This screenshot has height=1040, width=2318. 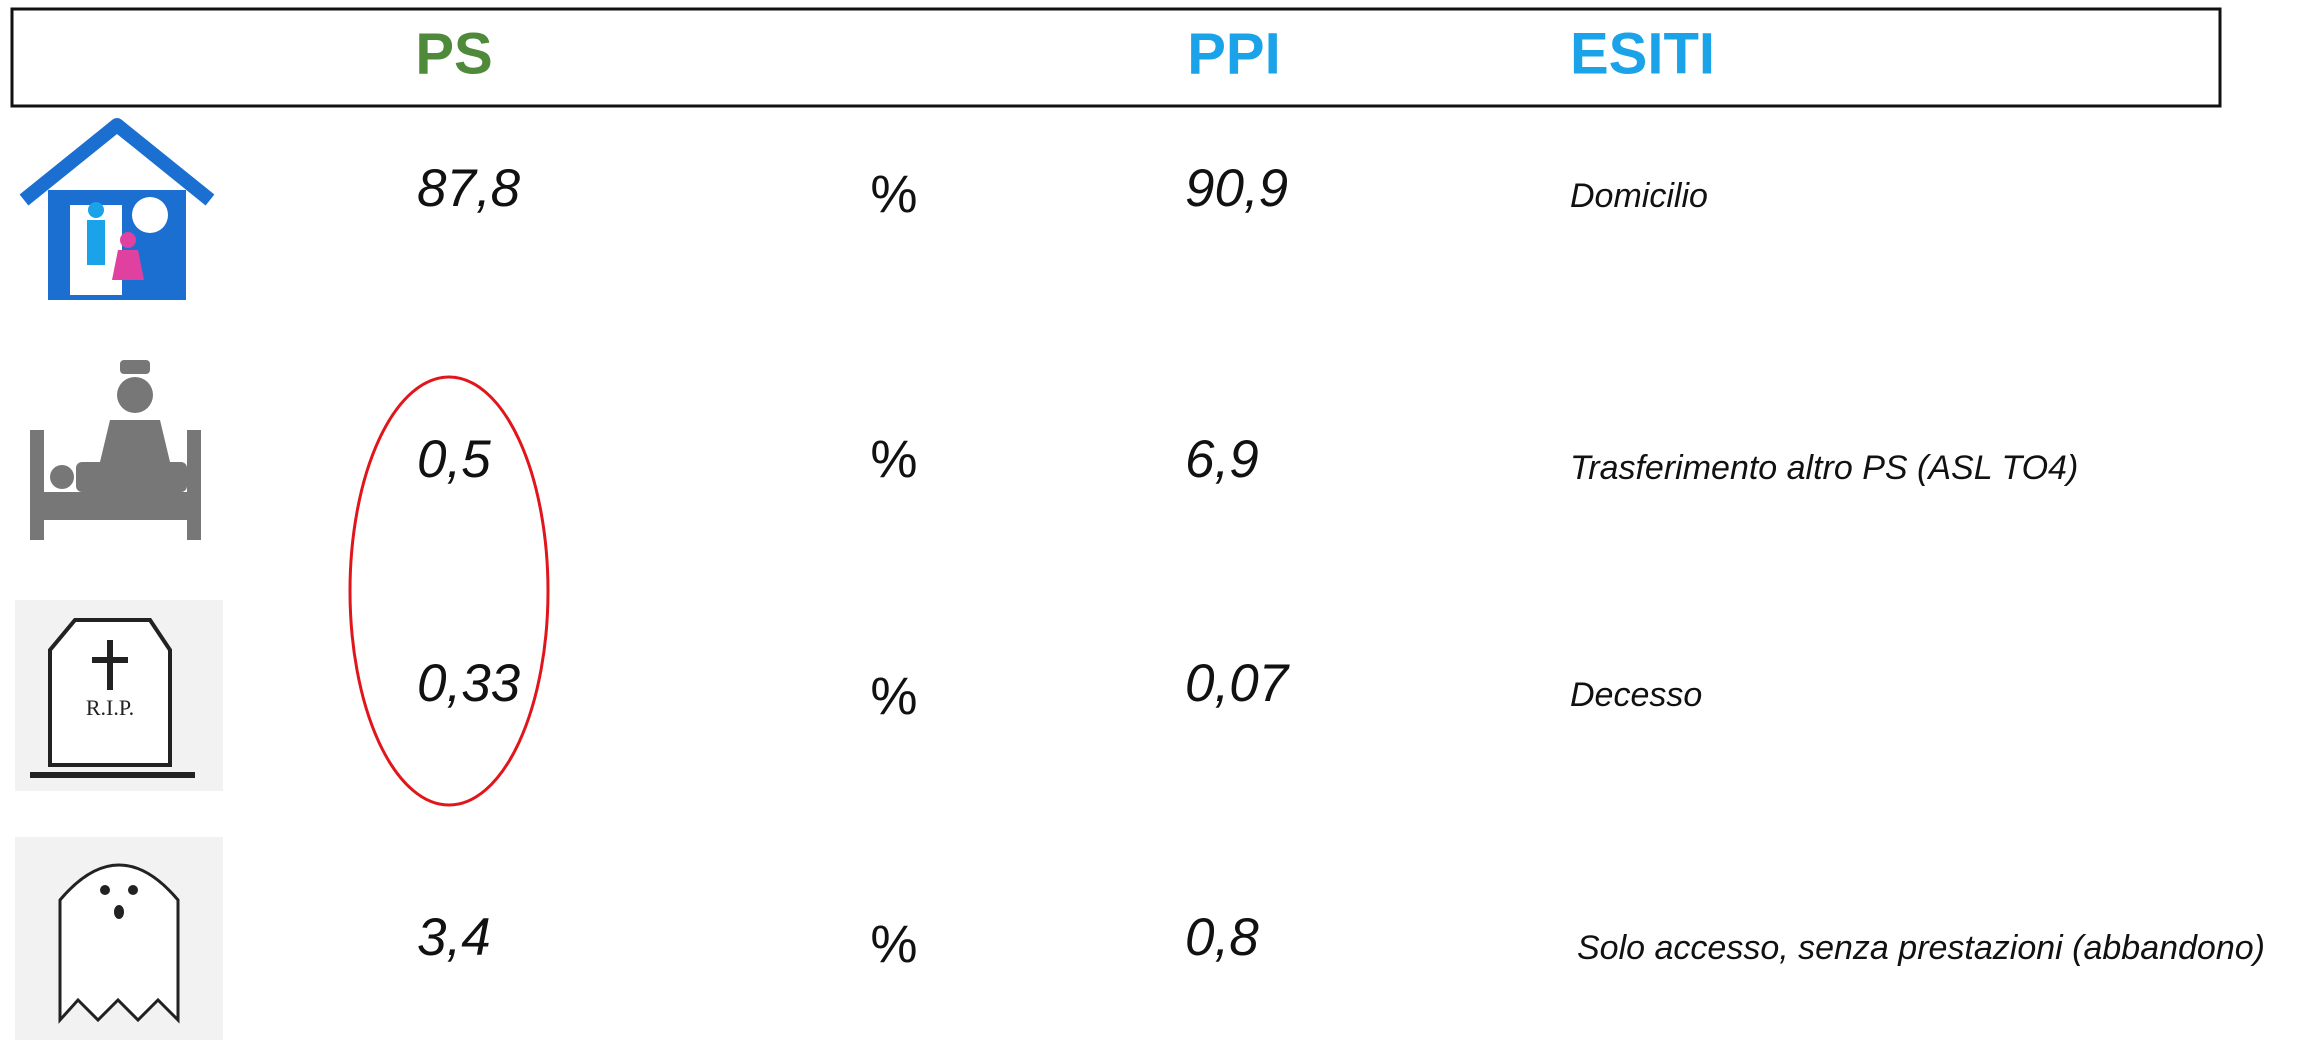 I want to click on ps-value: 0,33, so click(x=469, y=683).